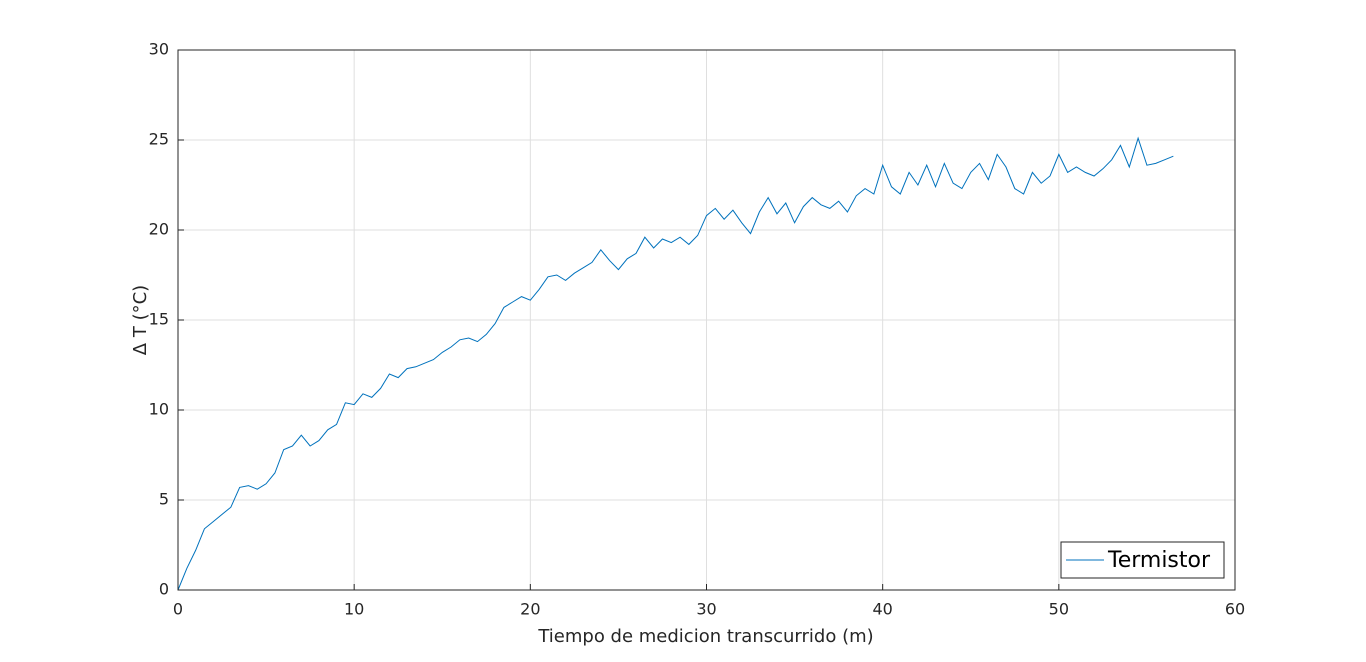  What do you see at coordinates (178, 609) in the screenshot?
I see `x-tick-label: 0` at bounding box center [178, 609].